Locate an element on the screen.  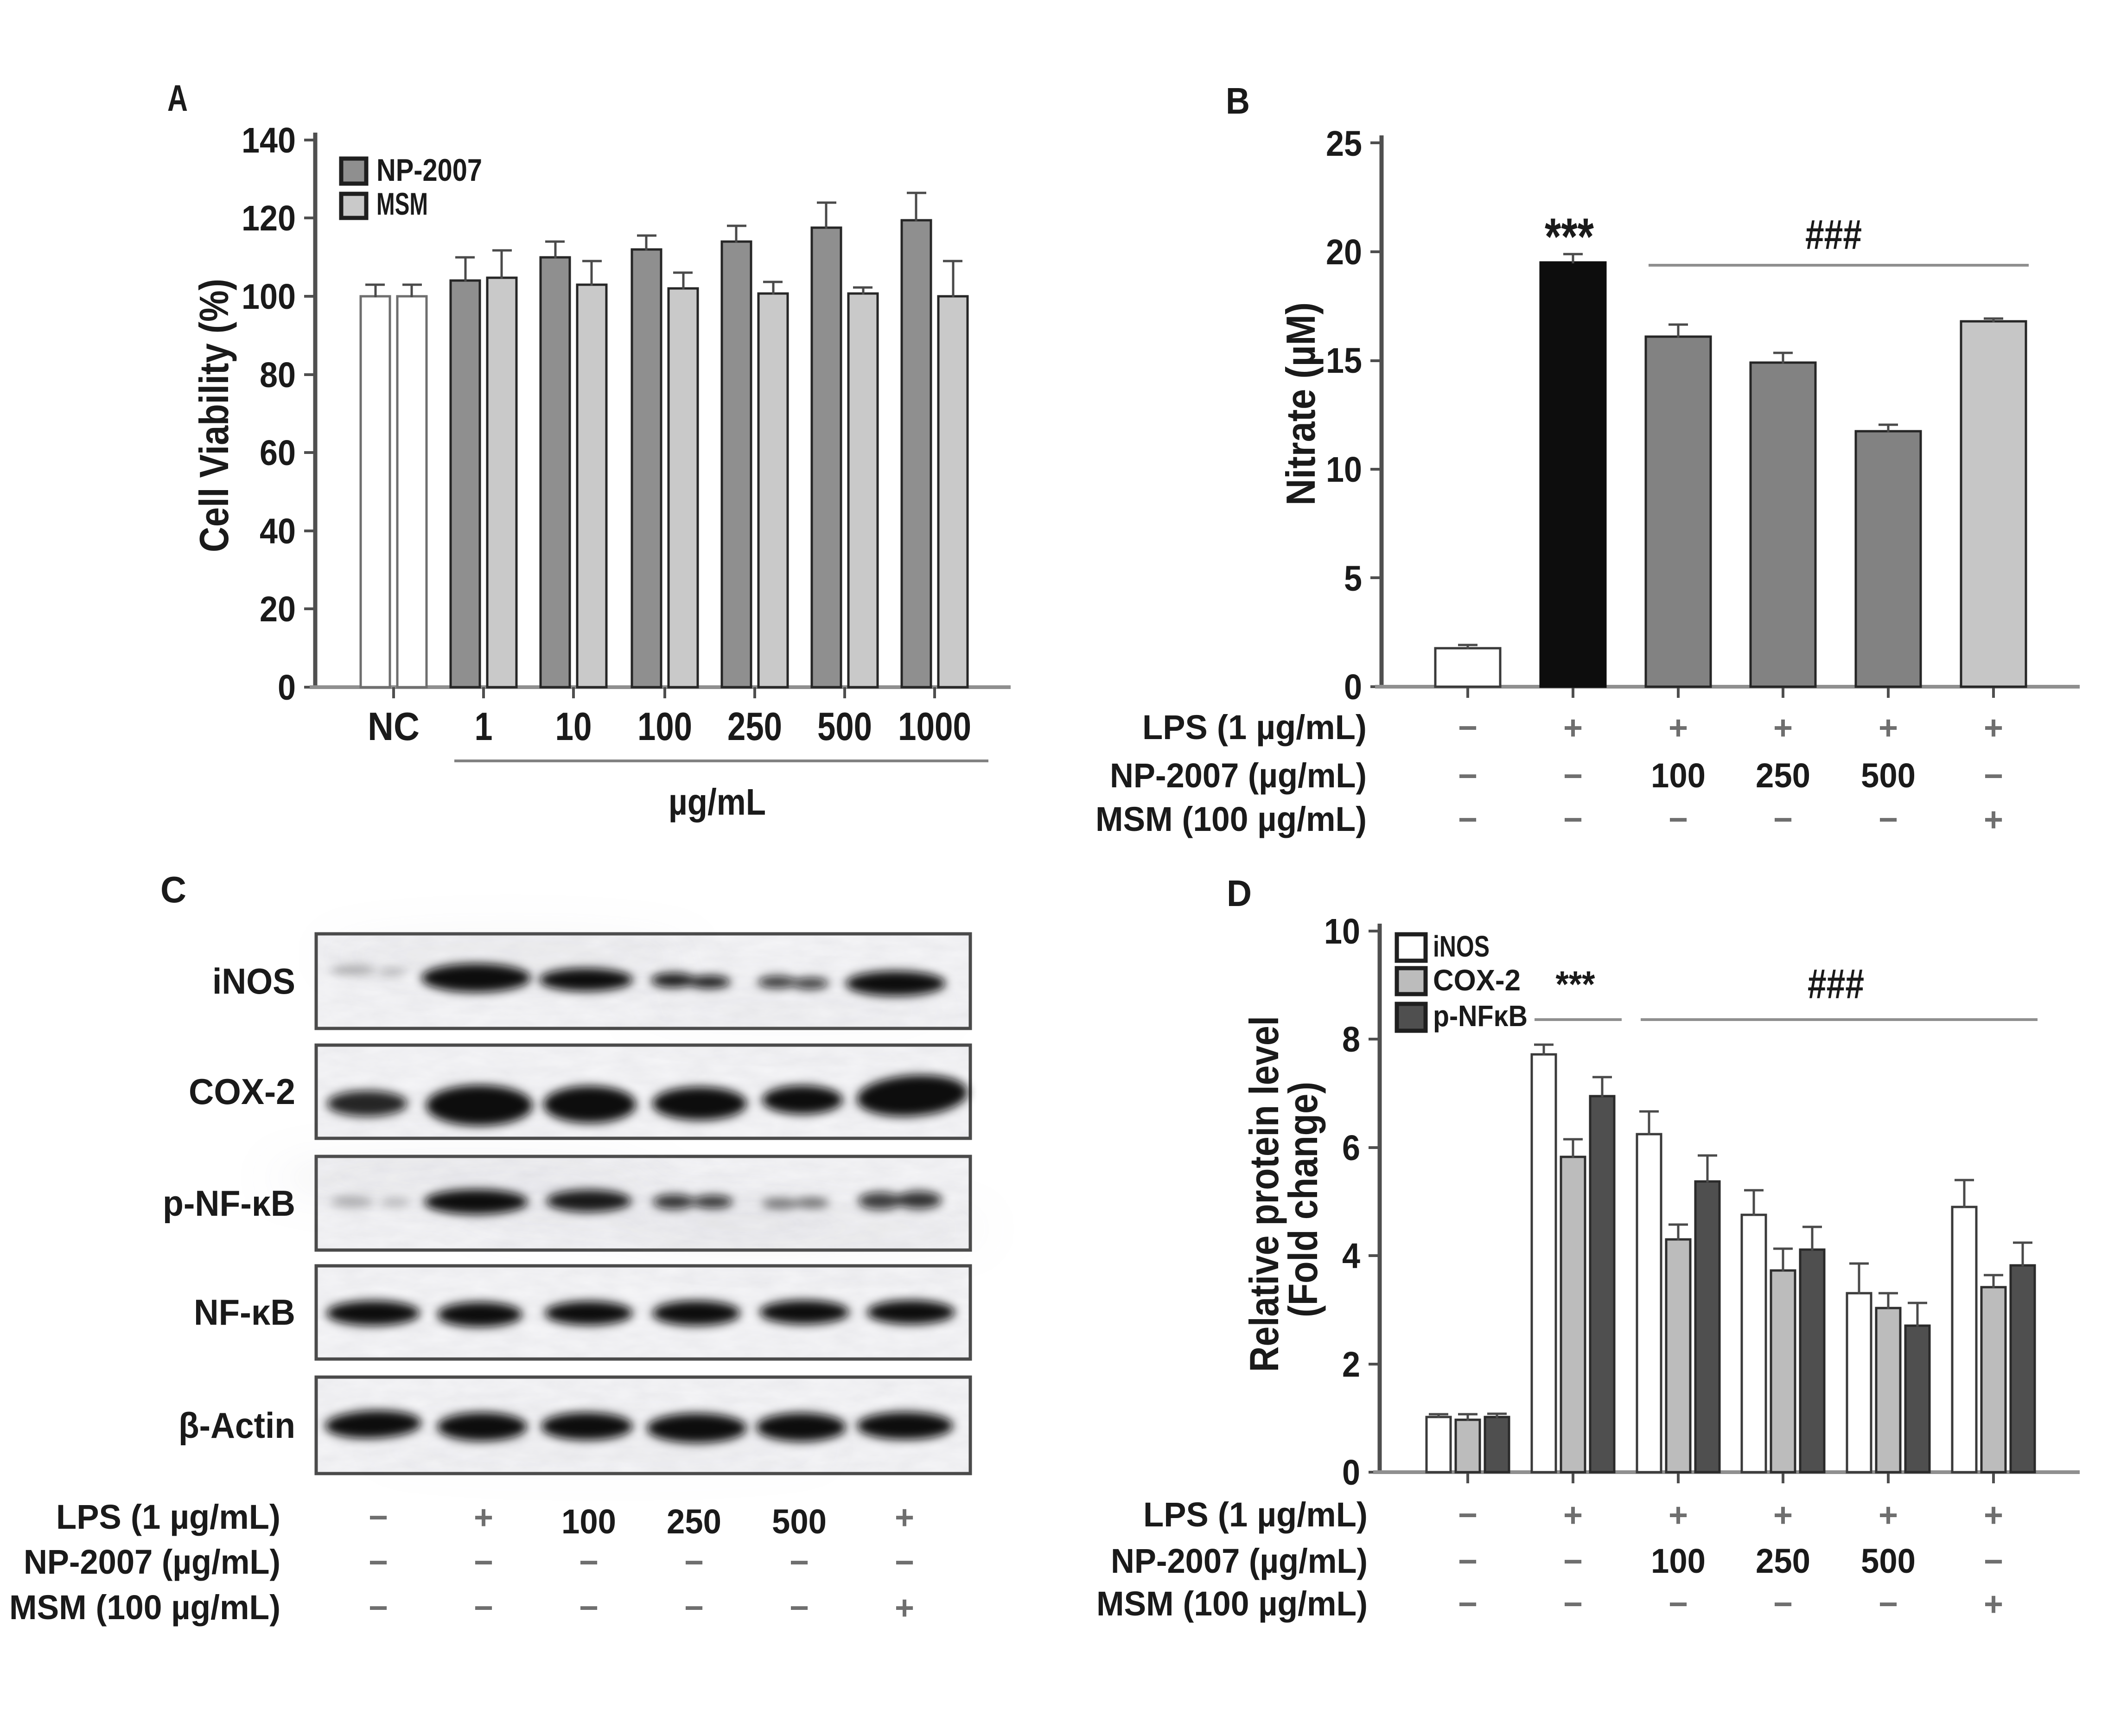
svg-text: 40 is located at coordinates (278, 531).